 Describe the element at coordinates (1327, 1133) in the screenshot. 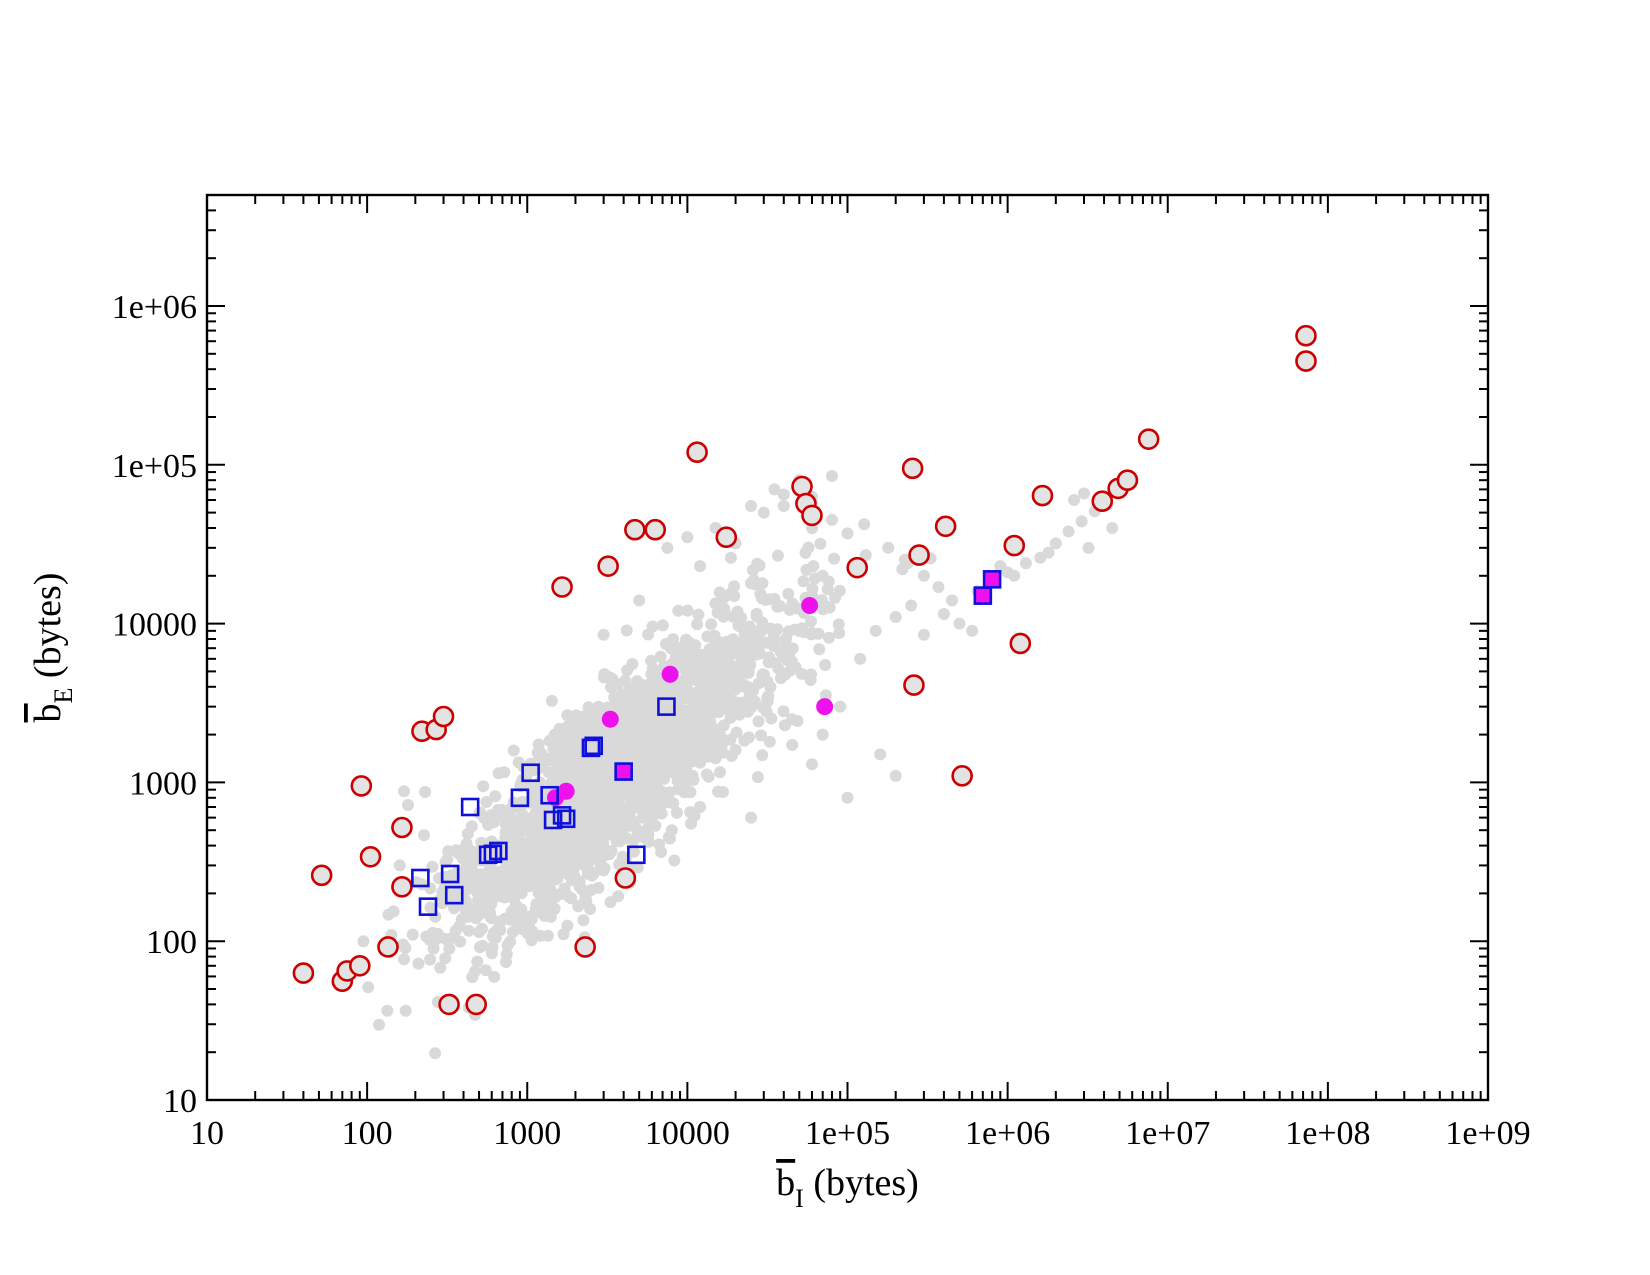

I see `x-tick-label: 1e+08` at that location.